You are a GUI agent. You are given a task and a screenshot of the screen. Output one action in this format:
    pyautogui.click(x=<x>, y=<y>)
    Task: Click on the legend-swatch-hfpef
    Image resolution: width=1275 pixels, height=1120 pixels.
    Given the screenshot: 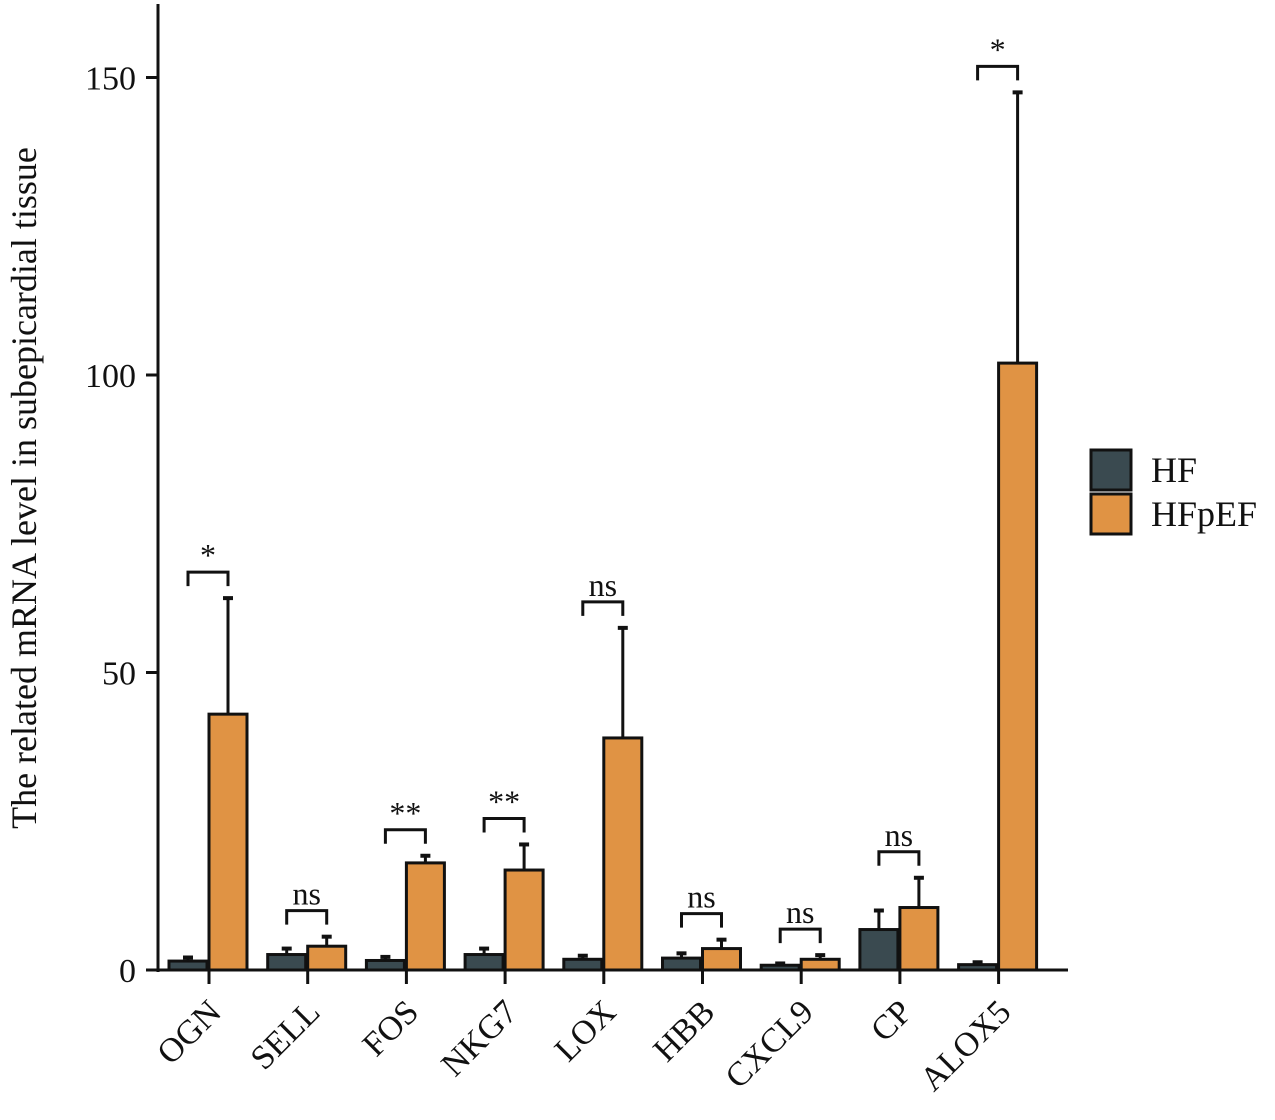 What is the action you would take?
    pyautogui.click(x=1111, y=514)
    